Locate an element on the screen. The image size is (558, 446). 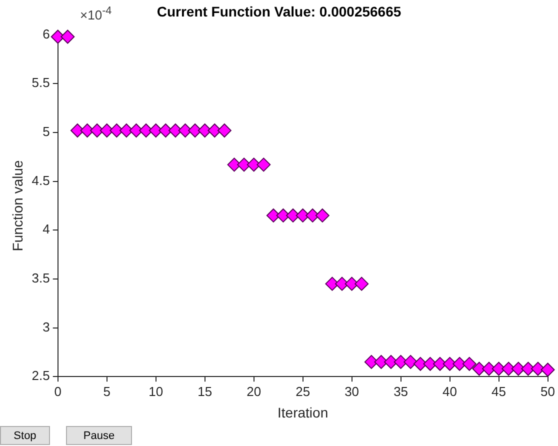
y-tick-label: 3.5 is located at coordinates (41, 278).